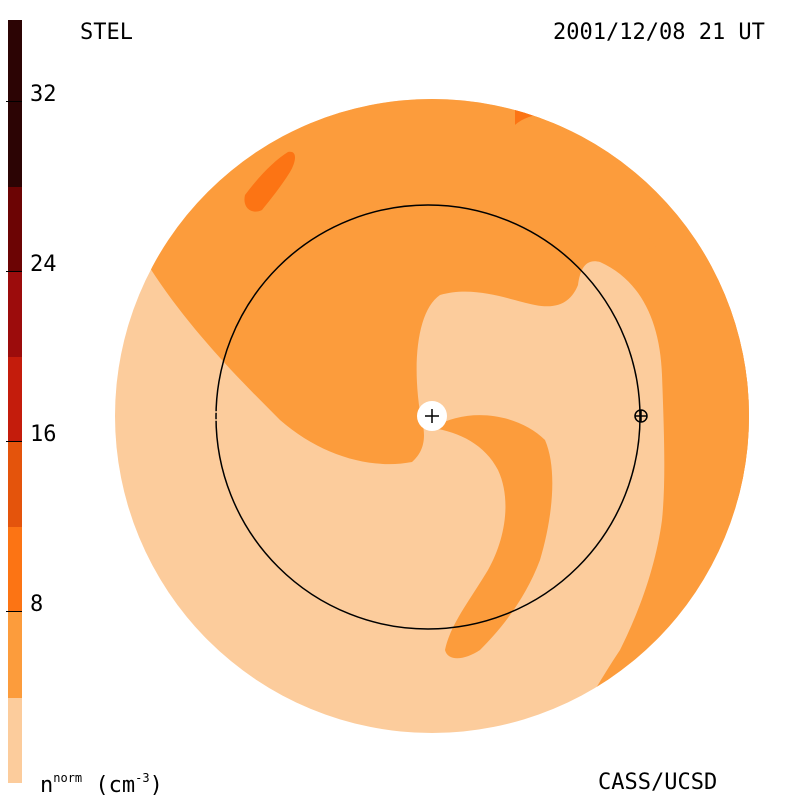 The width and height of the screenshot is (800, 800). I want to click on colorbar-label-16: 16, so click(43, 434).